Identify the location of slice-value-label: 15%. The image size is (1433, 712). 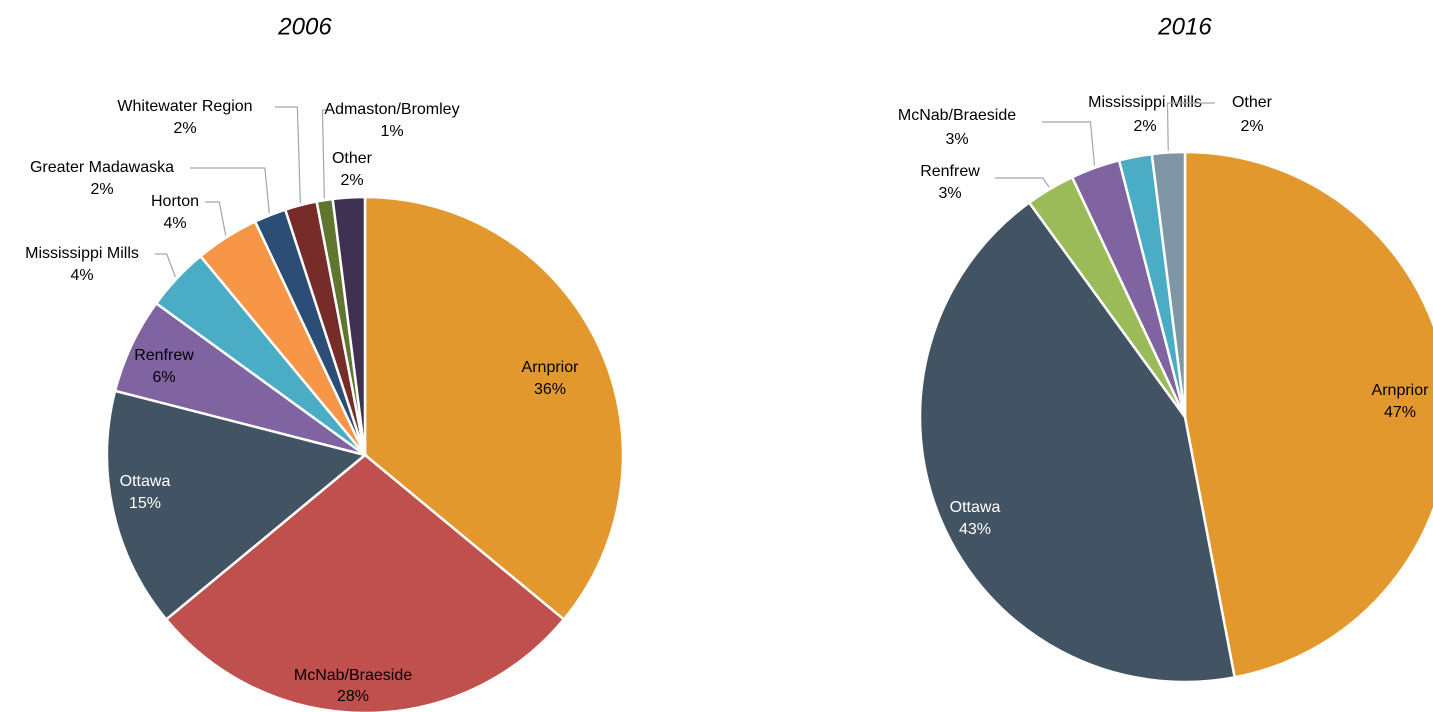
(145, 503).